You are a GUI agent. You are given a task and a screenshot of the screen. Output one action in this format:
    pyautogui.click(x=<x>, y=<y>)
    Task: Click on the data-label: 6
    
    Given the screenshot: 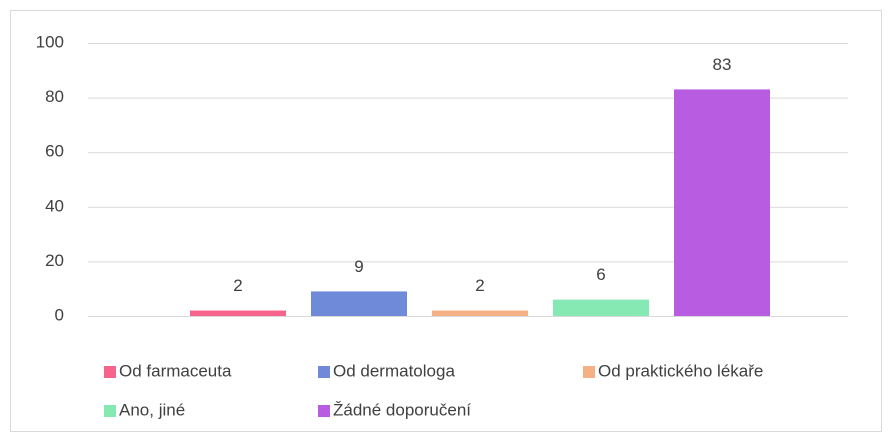 What is the action you would take?
    pyautogui.click(x=600, y=274)
    